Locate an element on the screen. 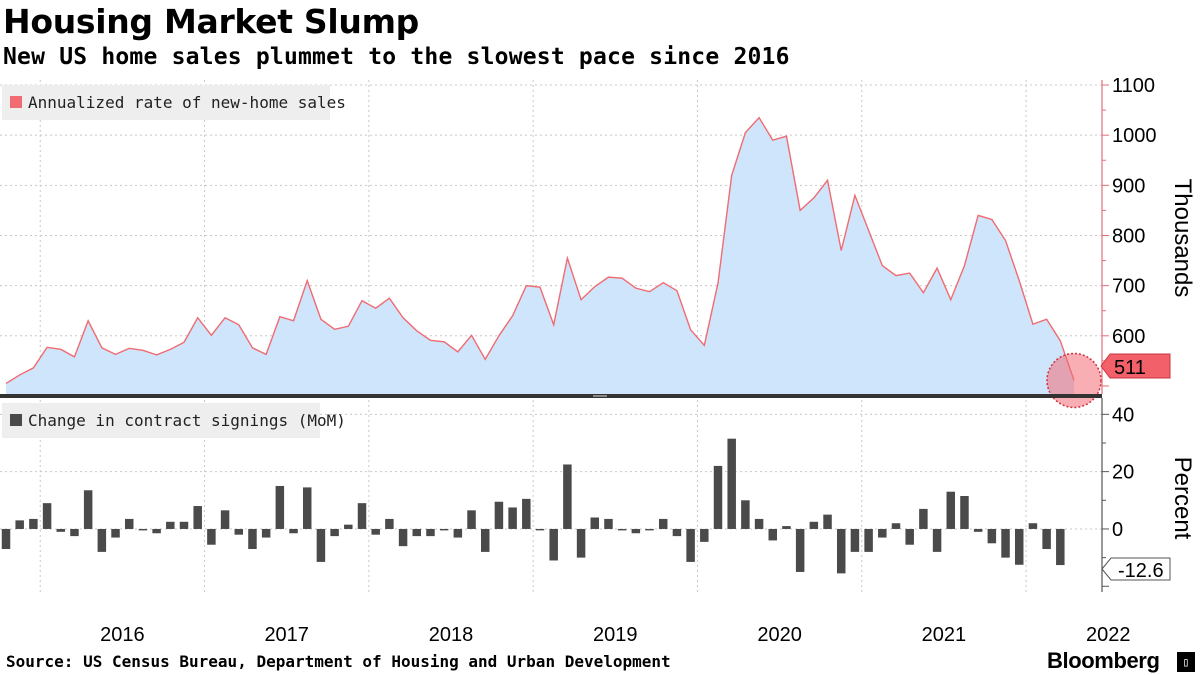  last-value-callout-bottom-shape is located at coordinates (1136, 569).